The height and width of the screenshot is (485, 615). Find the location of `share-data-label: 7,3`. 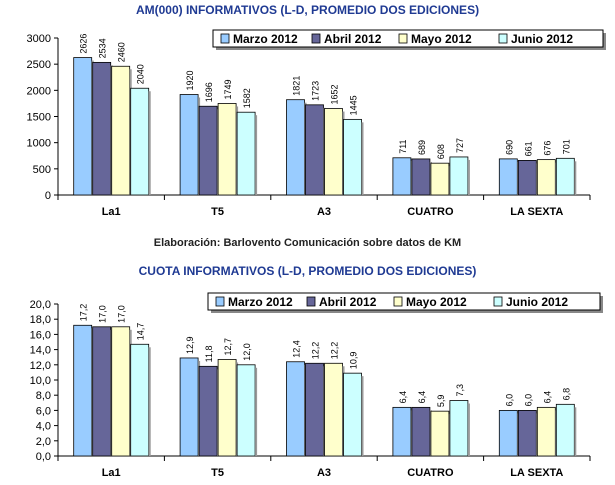

share-data-label: 7,3 is located at coordinates (460, 390).